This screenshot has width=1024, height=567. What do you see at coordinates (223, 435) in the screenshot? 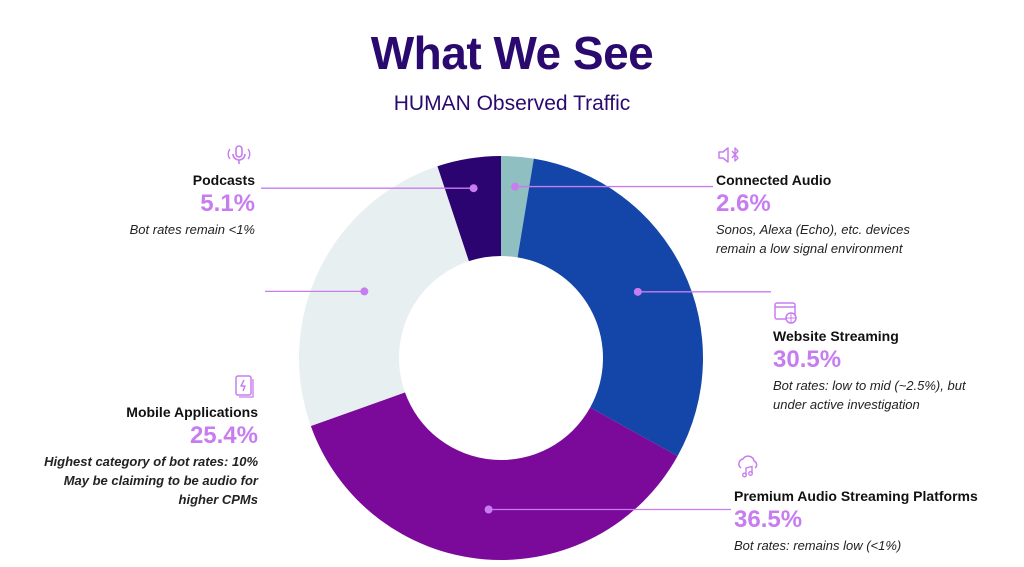
I see `category-percent: 25.4%` at bounding box center [223, 435].